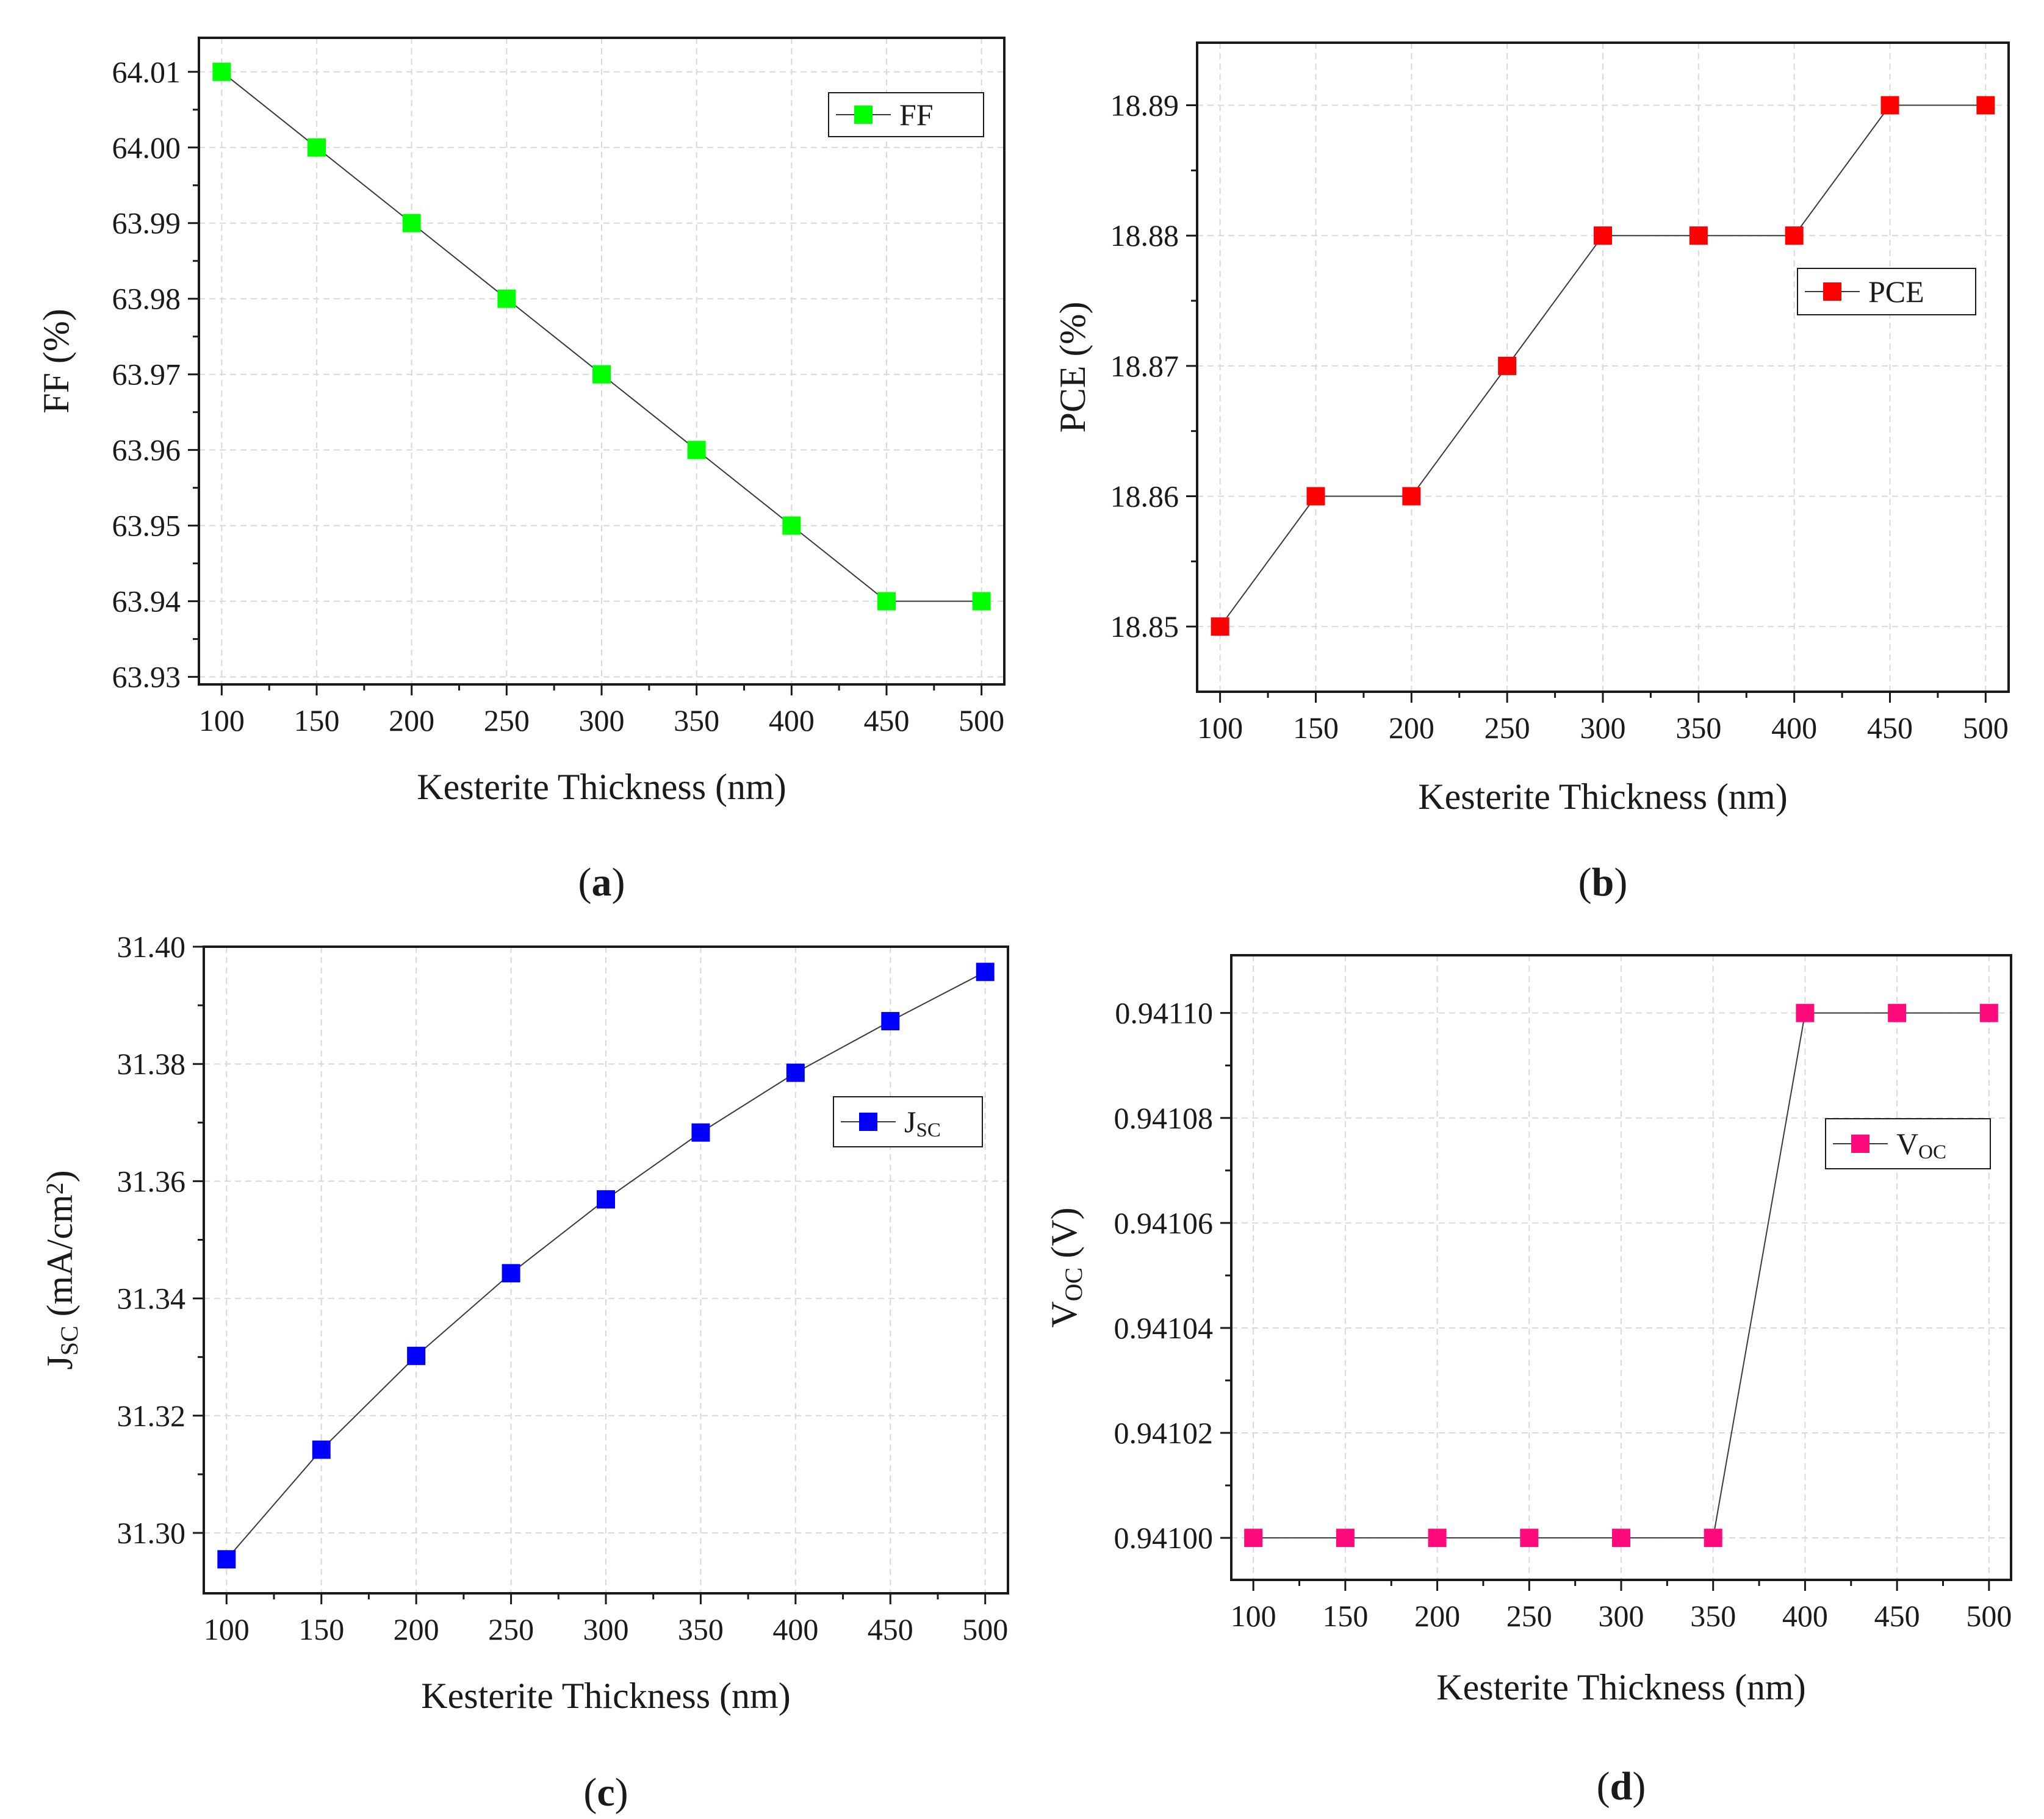 The height and width of the screenshot is (1819, 2044). What do you see at coordinates (1145, 366) in the screenshot?
I see `y-tick-label: 18.87` at bounding box center [1145, 366].